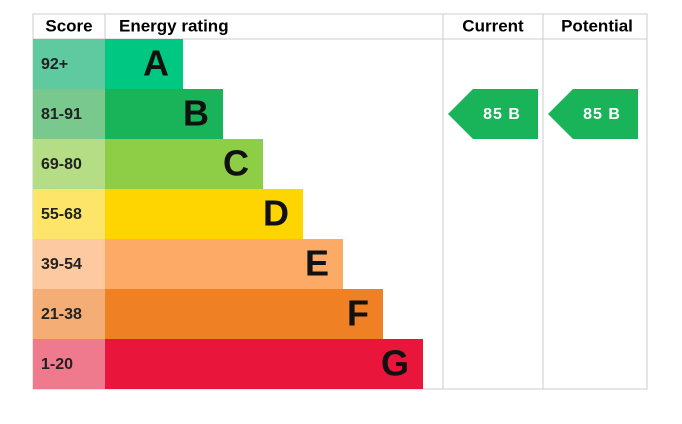  What do you see at coordinates (317, 263) in the screenshot?
I see `rating-letter: E` at bounding box center [317, 263].